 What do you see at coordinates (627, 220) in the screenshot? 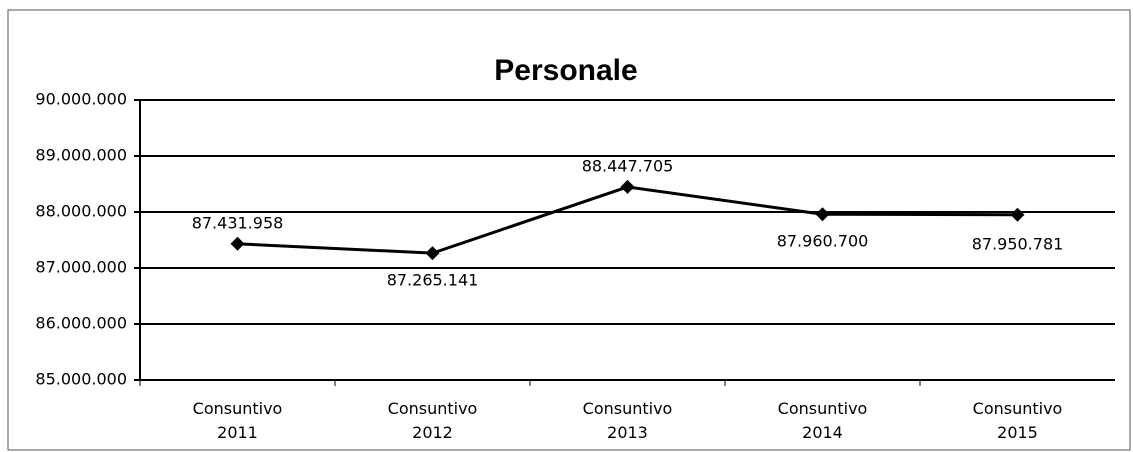
I see `line` at bounding box center [627, 220].